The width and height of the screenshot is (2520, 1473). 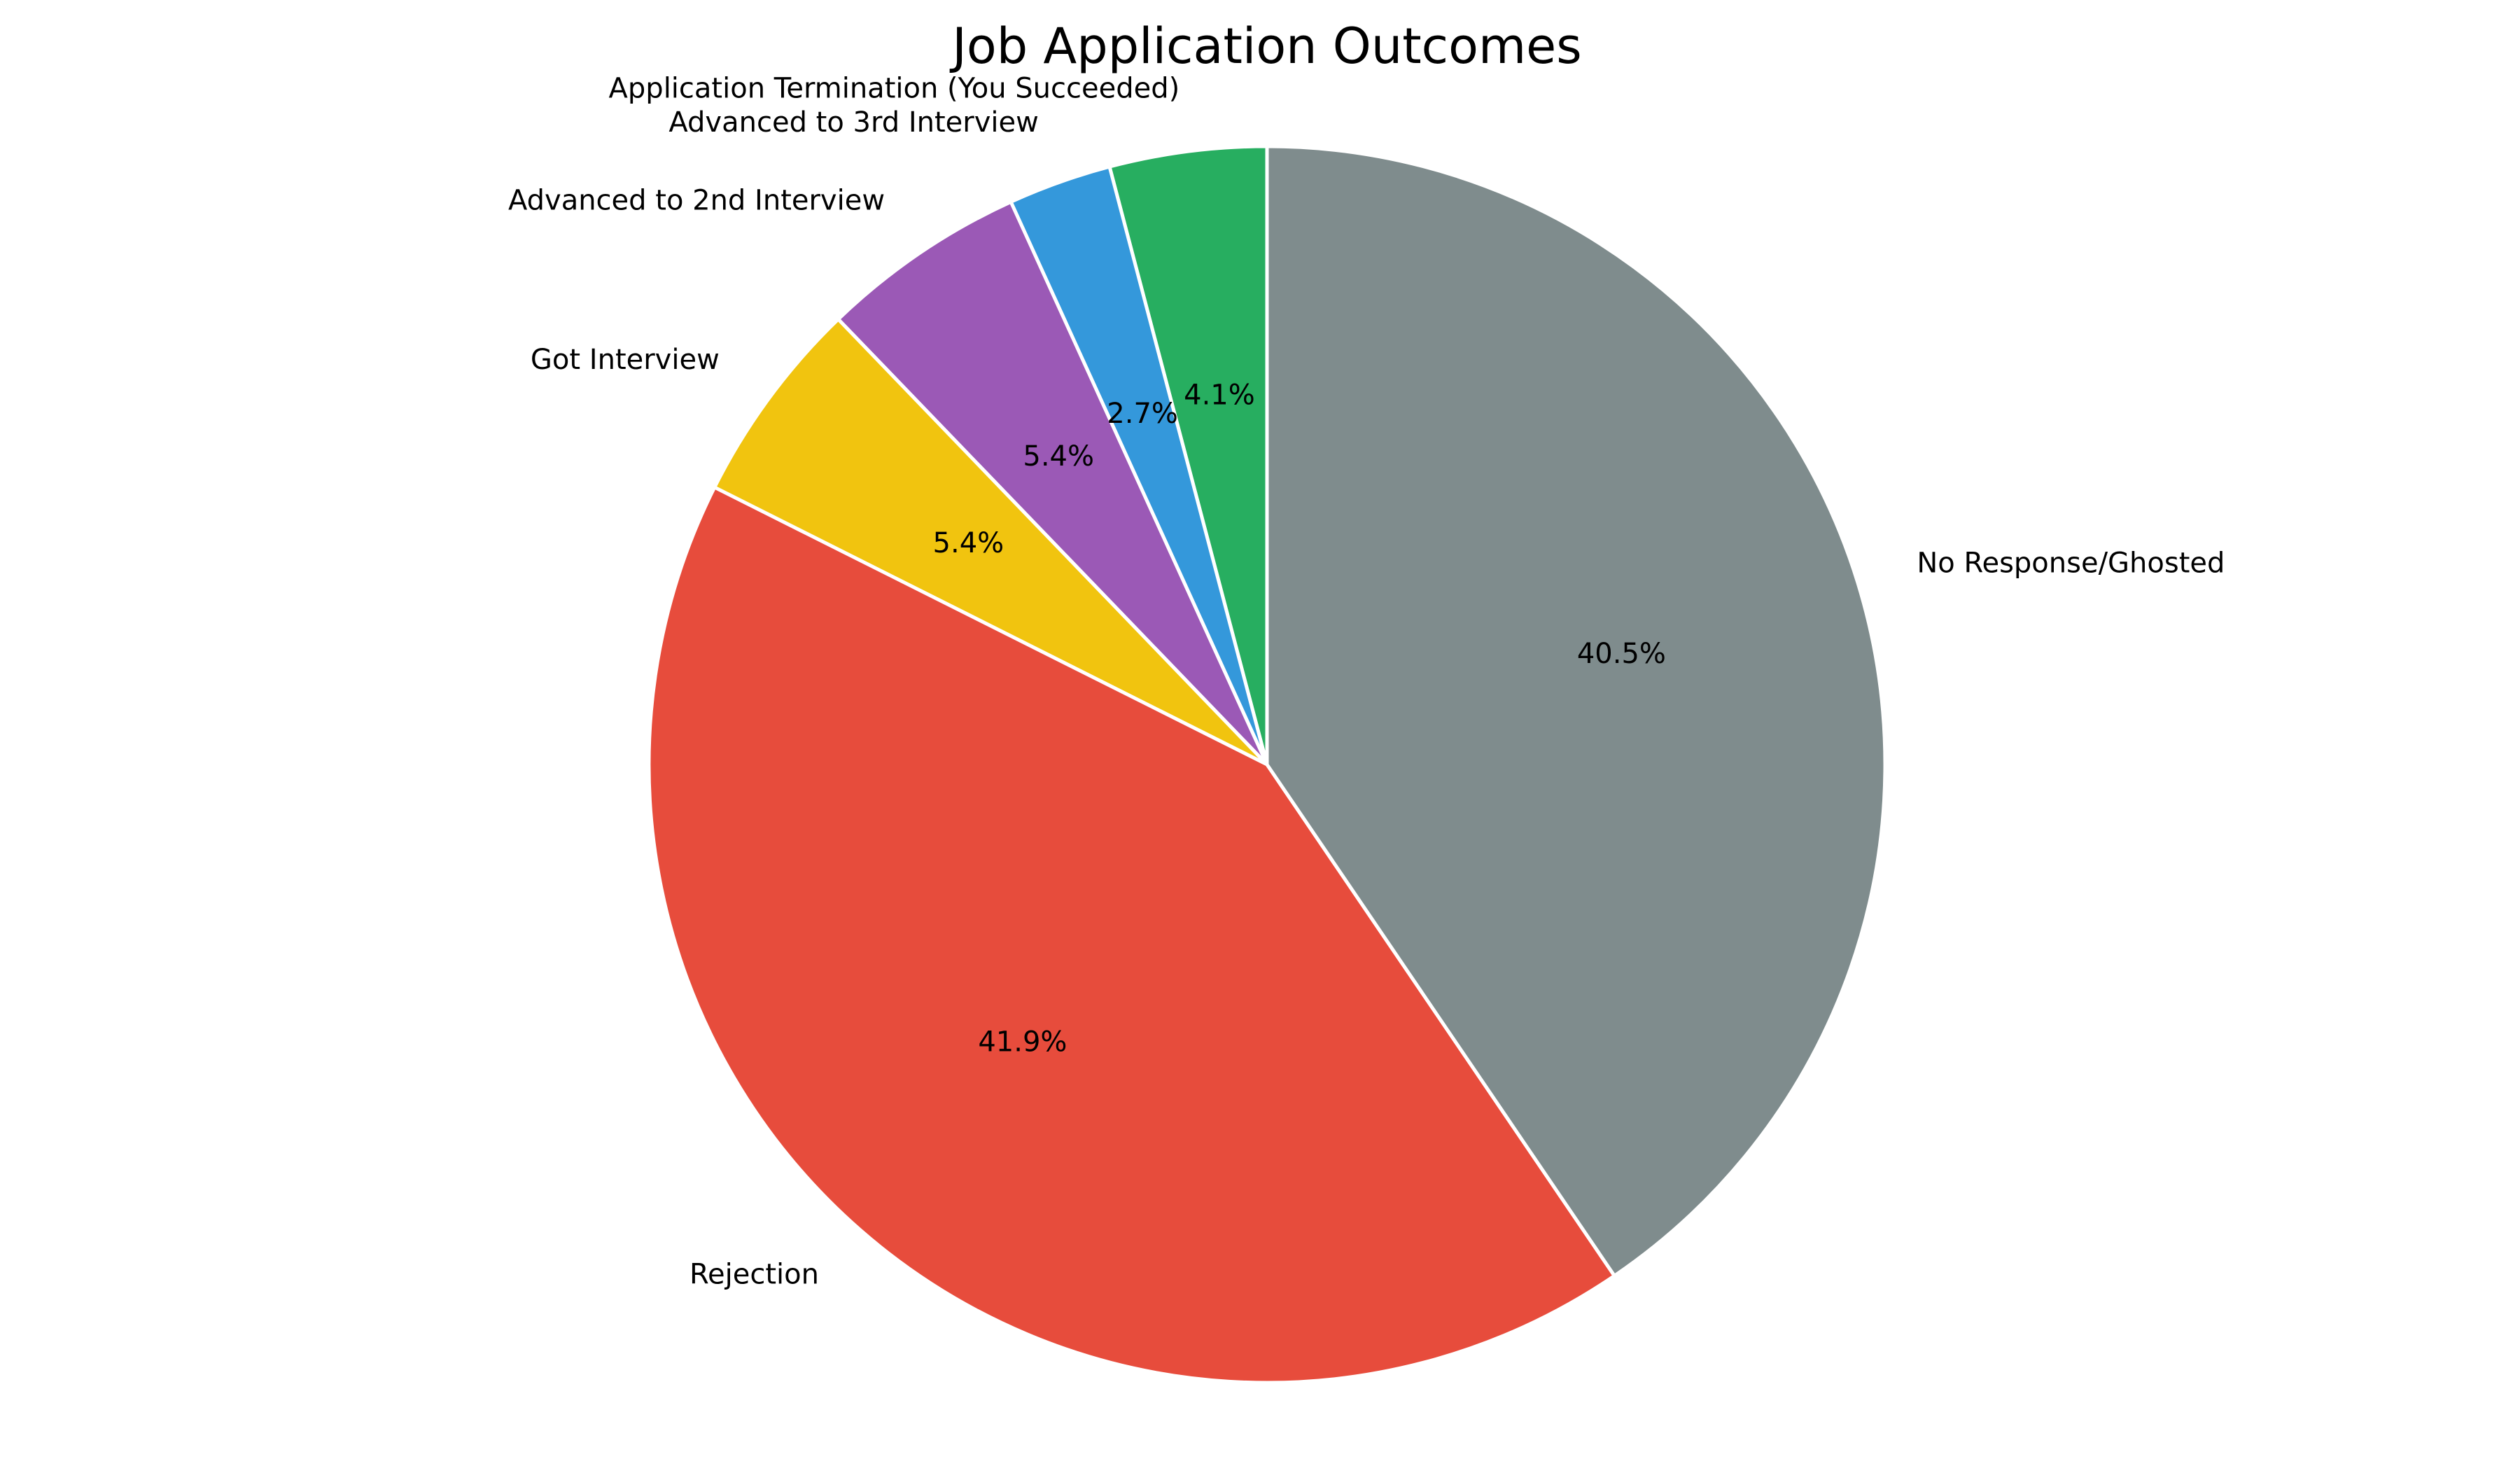 What do you see at coordinates (1265, 46) in the screenshot?
I see `chart-title: Job Application Outcomes` at bounding box center [1265, 46].